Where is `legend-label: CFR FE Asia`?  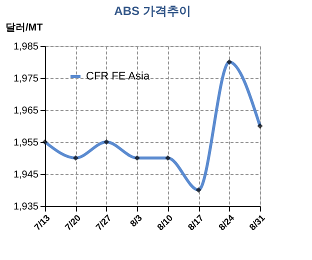
legend-label: CFR FE Asia is located at coordinates (118, 76).